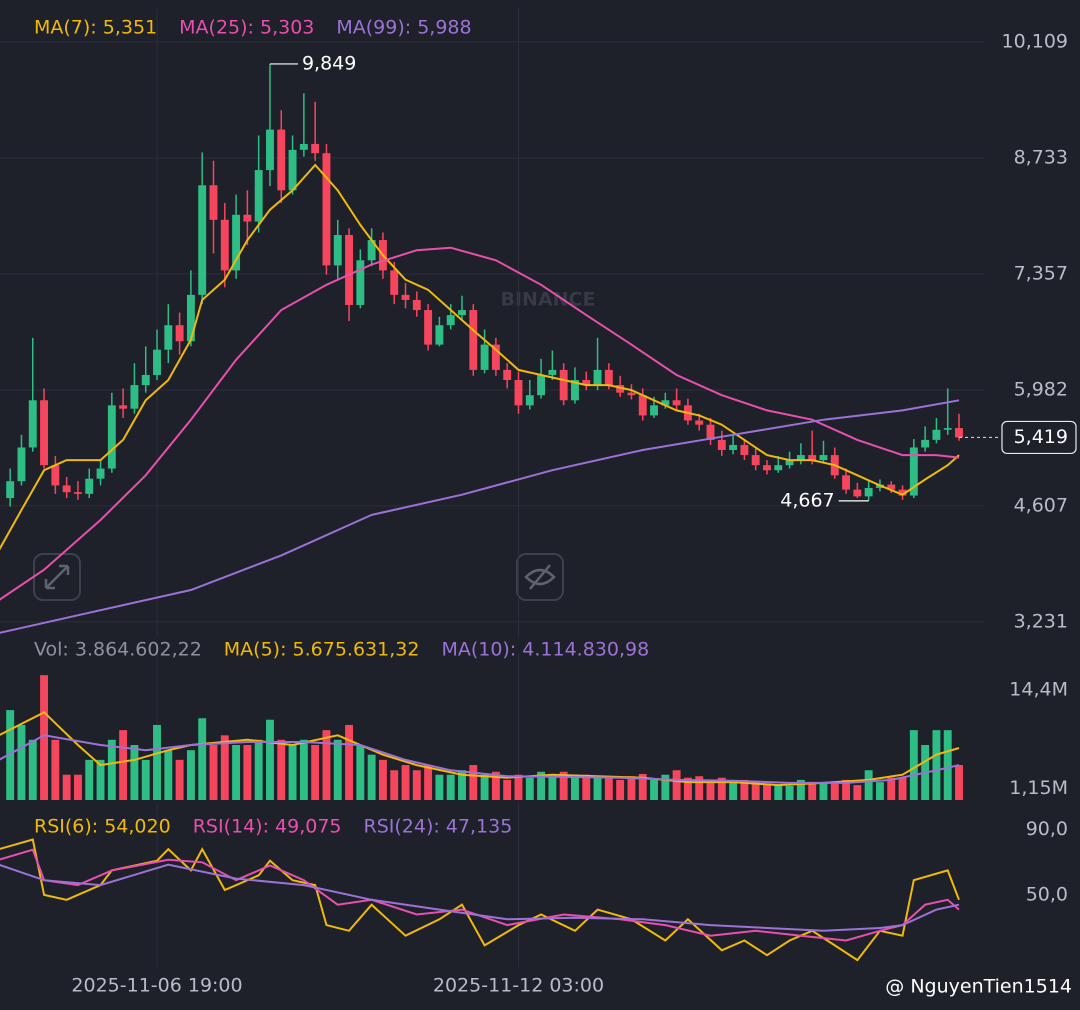 The height and width of the screenshot is (1010, 1080). Describe the element at coordinates (518, 986) in the screenshot. I see `x-tick-label: 2025-11-12 03:00` at that location.